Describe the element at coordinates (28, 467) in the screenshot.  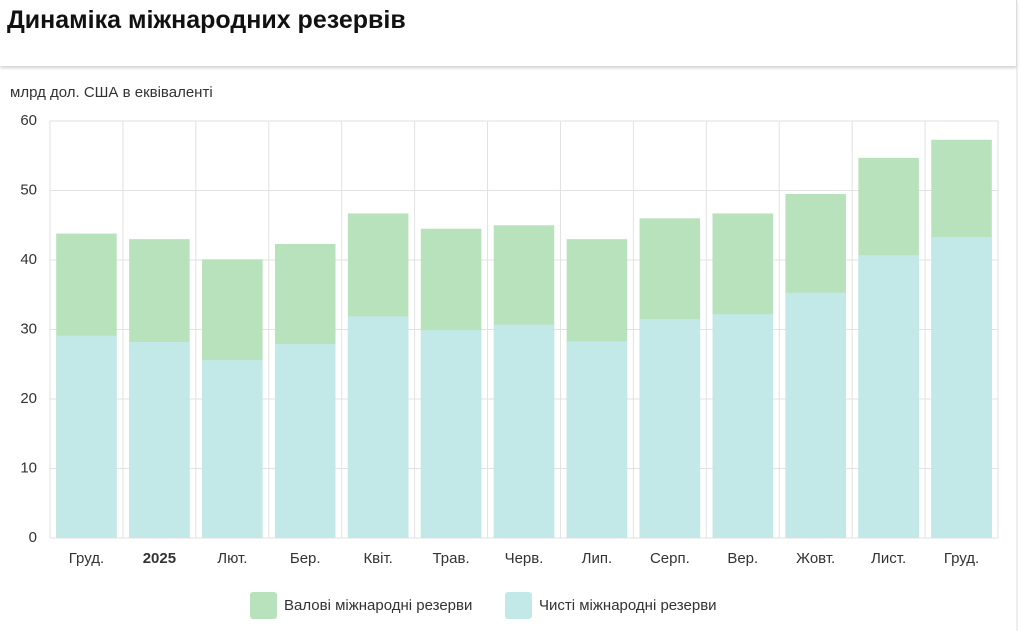
I see `y-tick-label: 10` at that location.